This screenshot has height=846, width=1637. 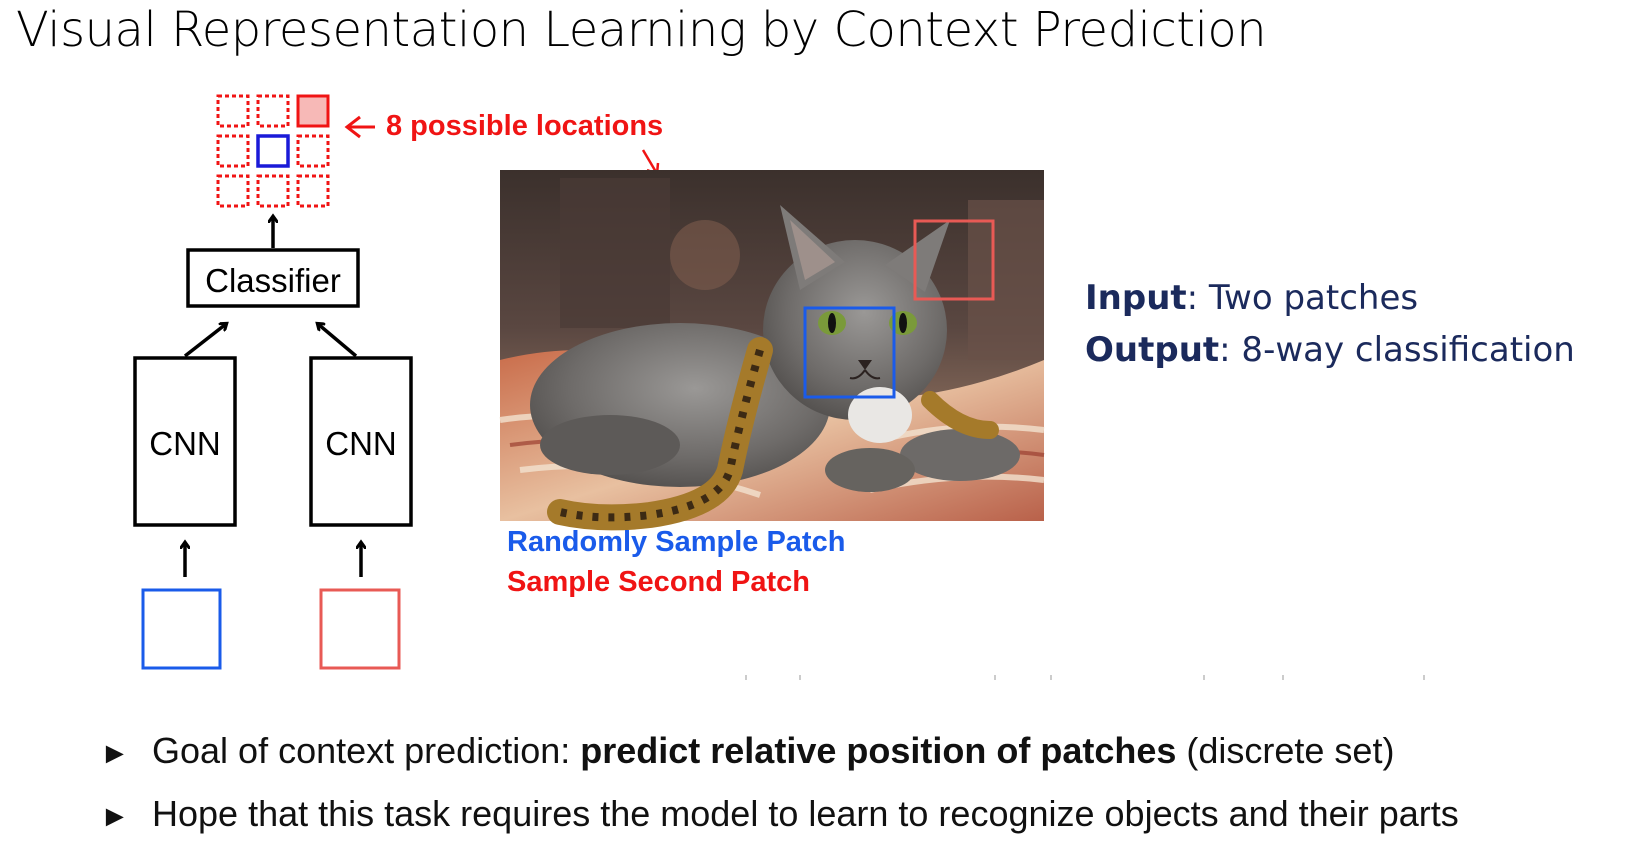 I want to click on classifier-label: Classifier, so click(x=273, y=280).